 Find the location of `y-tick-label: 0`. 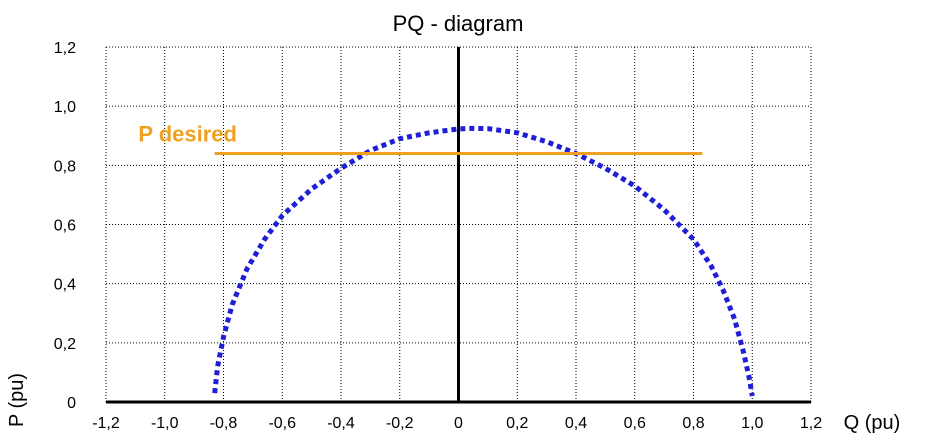

y-tick-label: 0 is located at coordinates (71, 403).